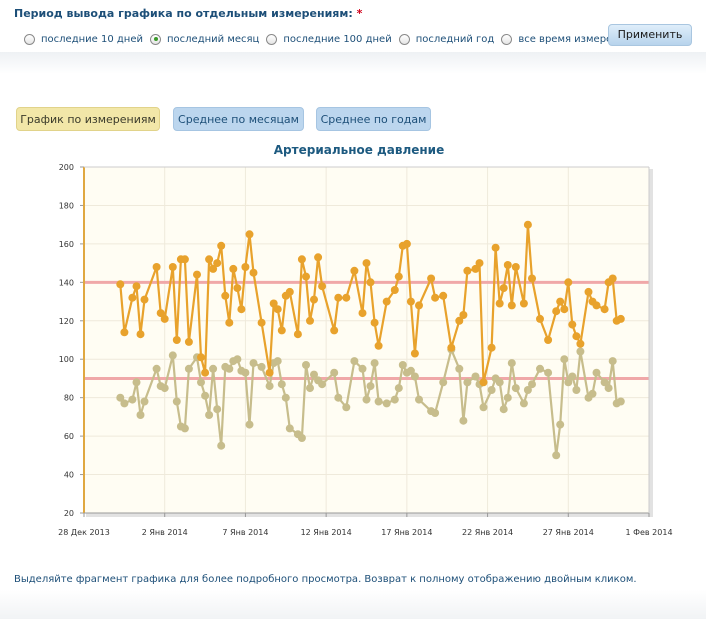  What do you see at coordinates (353, 63) in the screenshot?
I see `header-shadow` at bounding box center [353, 63].